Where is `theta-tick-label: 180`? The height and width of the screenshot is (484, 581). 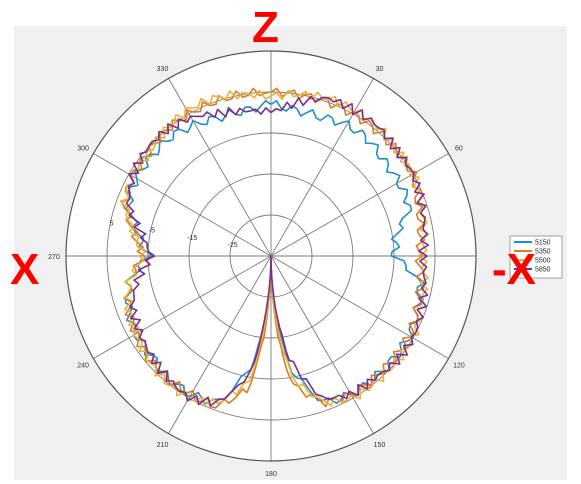
theta-tick-label: 180 is located at coordinates (271, 474).